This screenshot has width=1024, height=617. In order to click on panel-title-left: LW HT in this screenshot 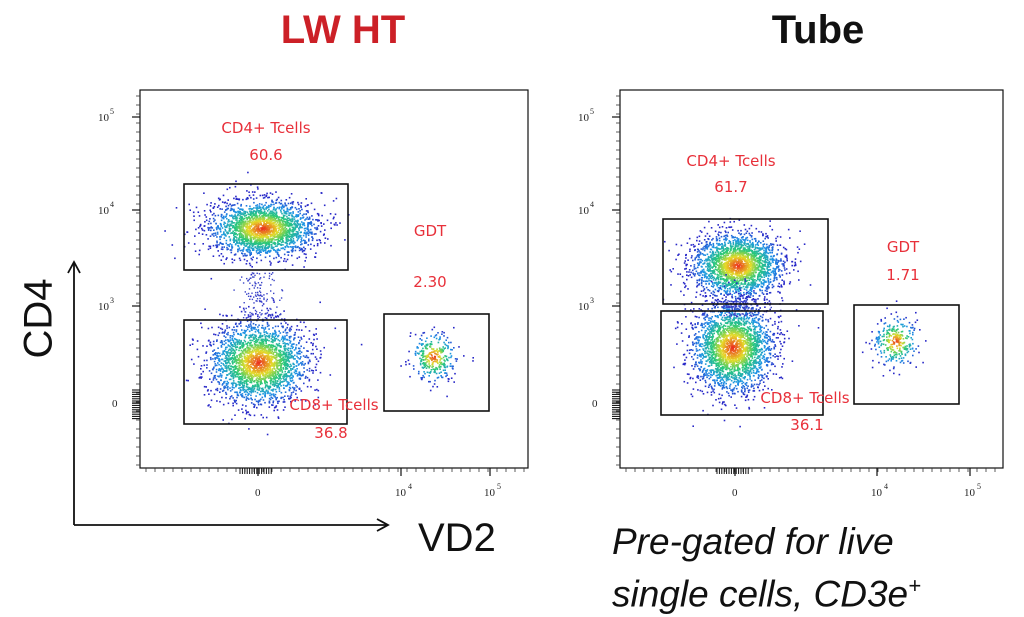, I will do `click(343, 30)`.